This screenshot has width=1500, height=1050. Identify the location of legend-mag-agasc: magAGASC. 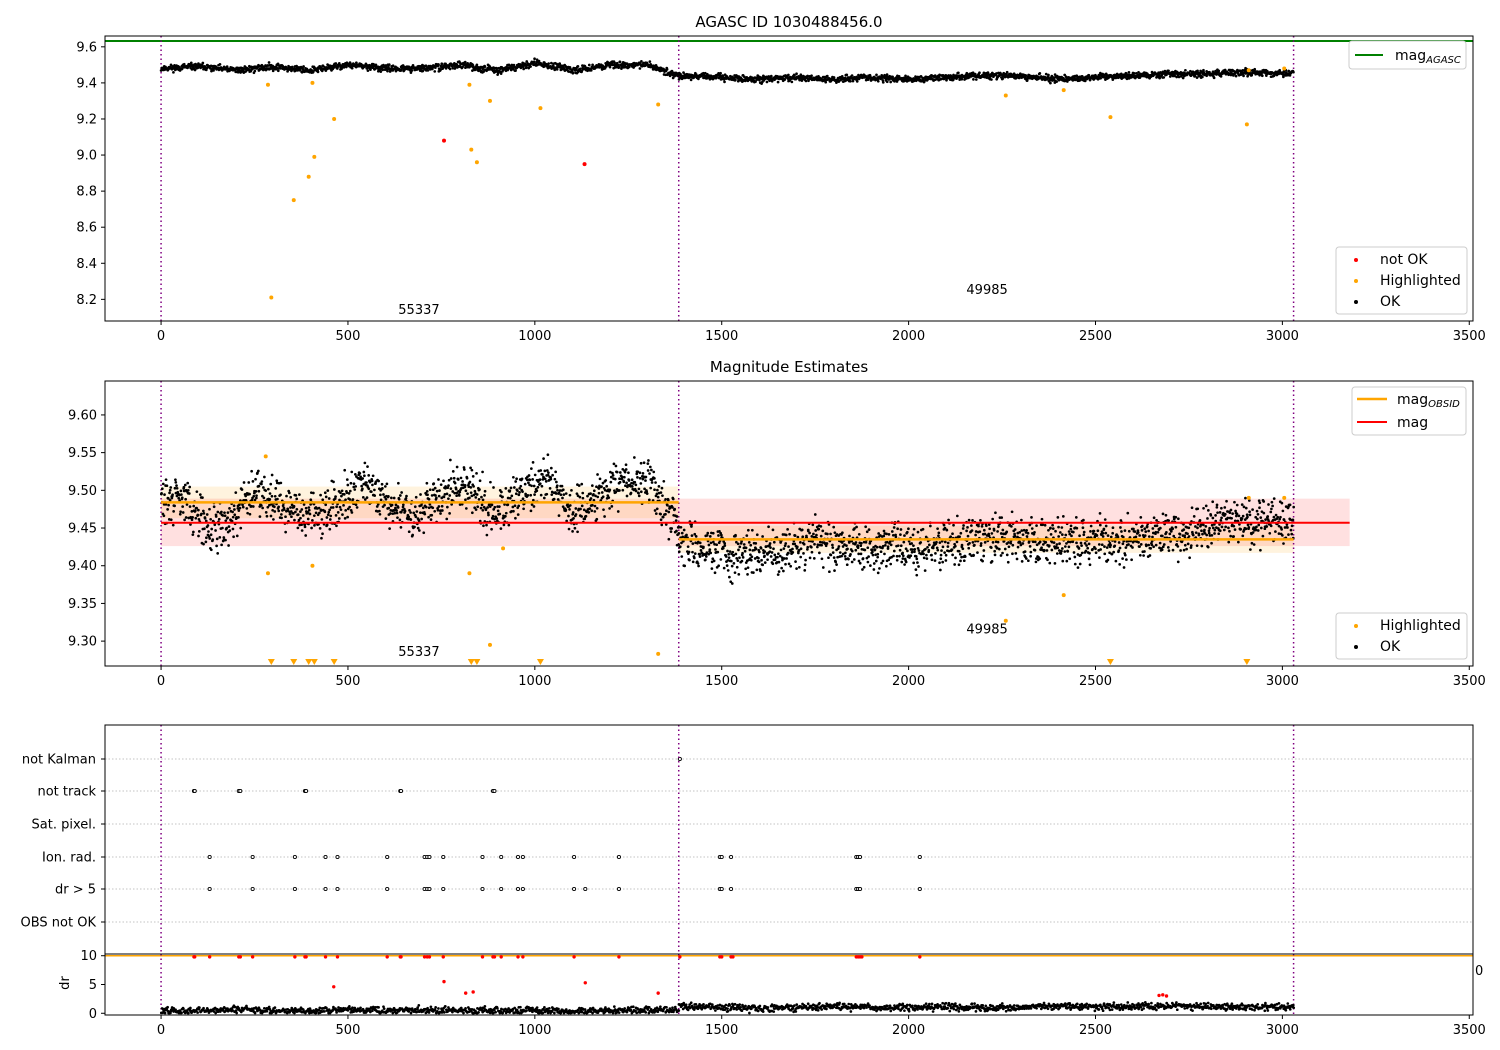
(1407, 55).